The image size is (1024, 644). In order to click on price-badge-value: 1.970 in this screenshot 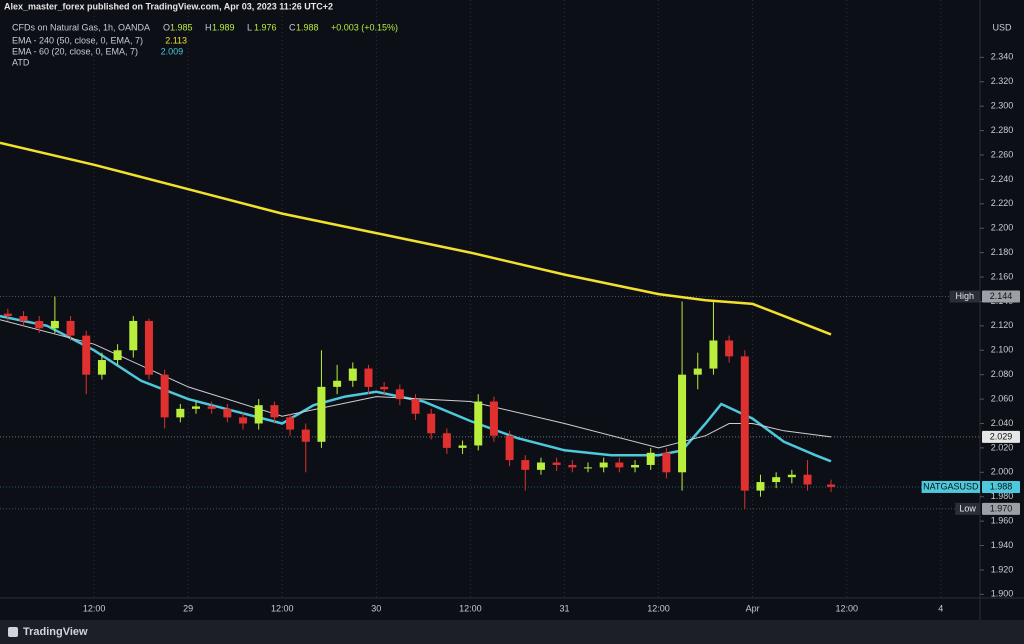, I will do `click(1001, 508)`.